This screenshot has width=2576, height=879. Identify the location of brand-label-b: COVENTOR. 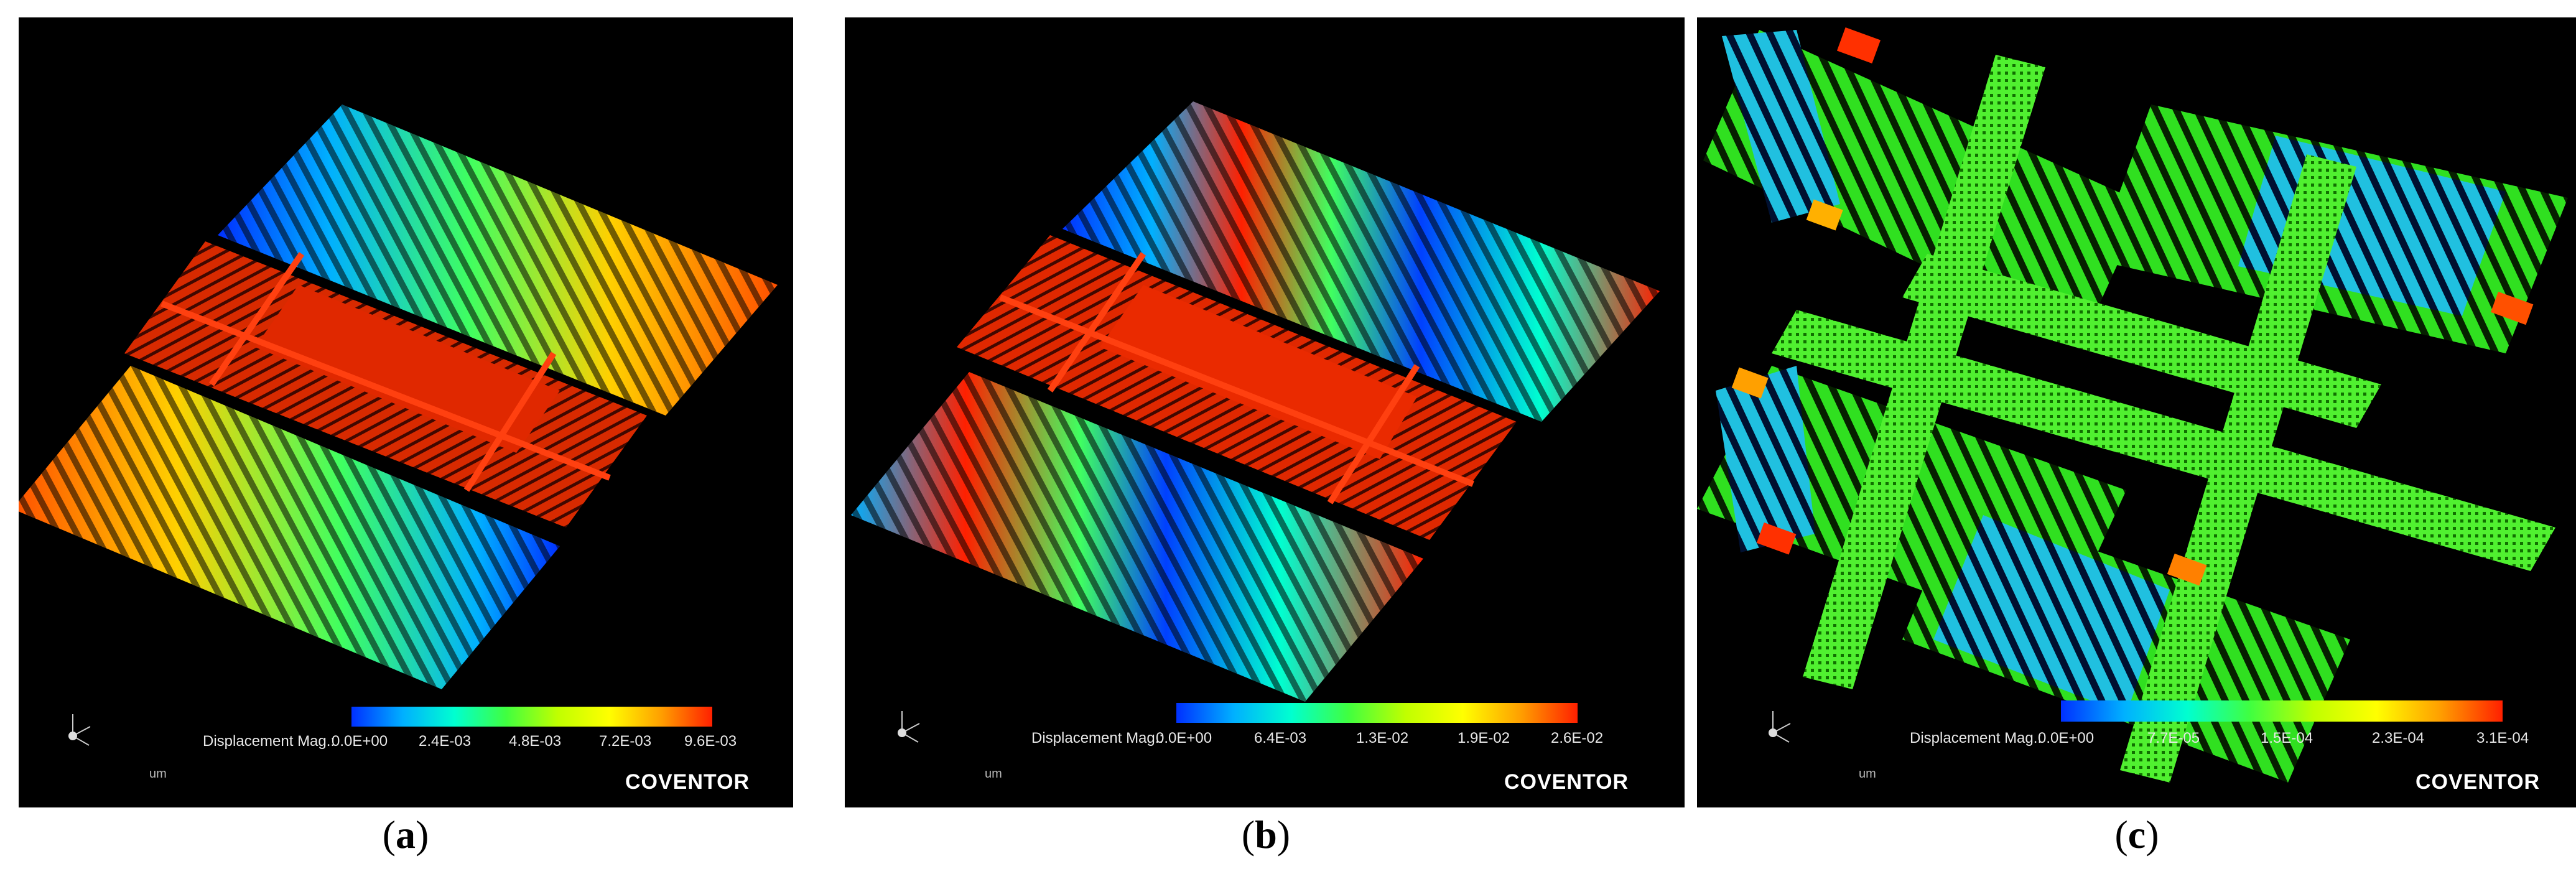
(1566, 782).